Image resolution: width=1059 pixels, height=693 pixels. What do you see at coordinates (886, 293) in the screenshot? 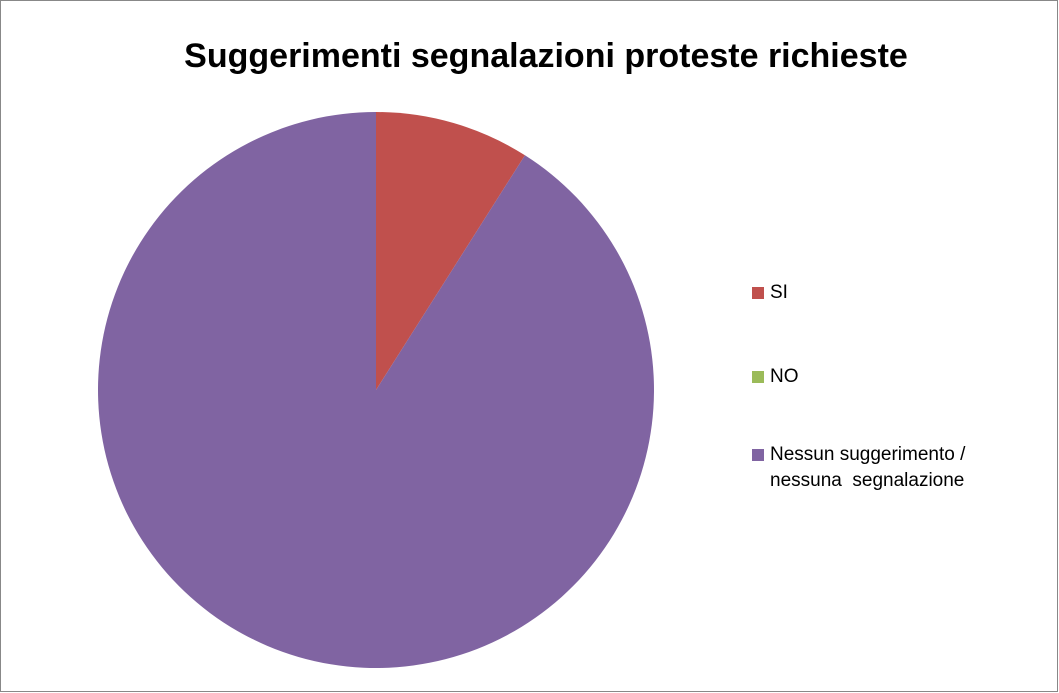
I see `legend-item: SI` at bounding box center [886, 293].